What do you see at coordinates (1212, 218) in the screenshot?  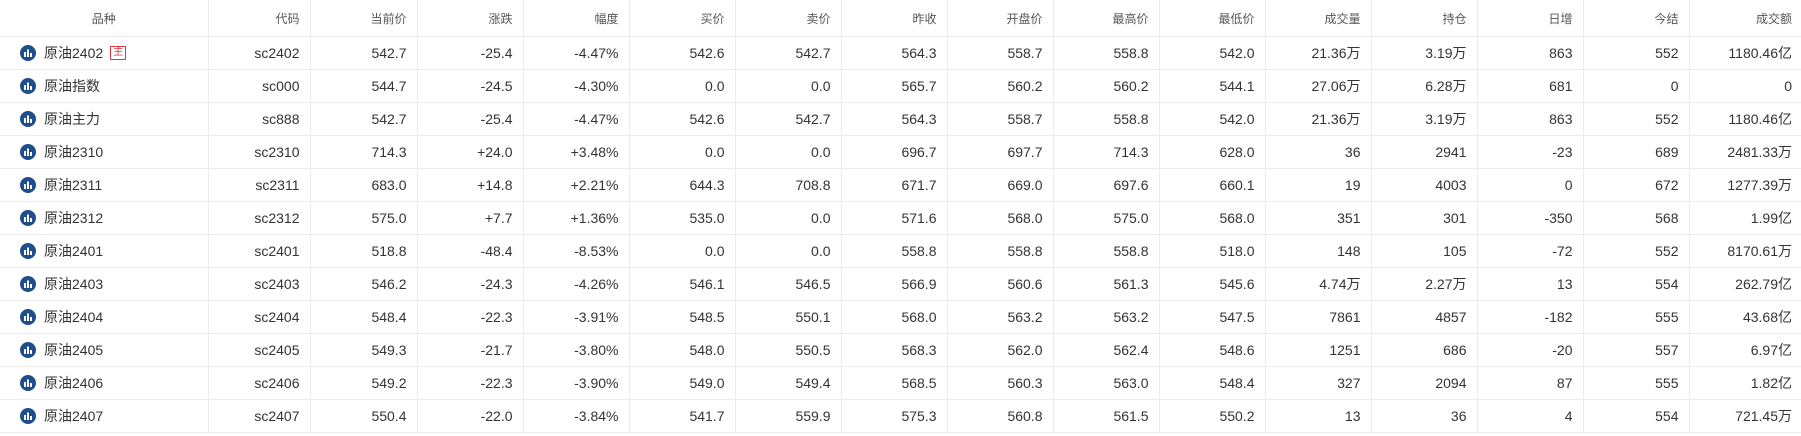 I see `cell-low: 568.0` at bounding box center [1212, 218].